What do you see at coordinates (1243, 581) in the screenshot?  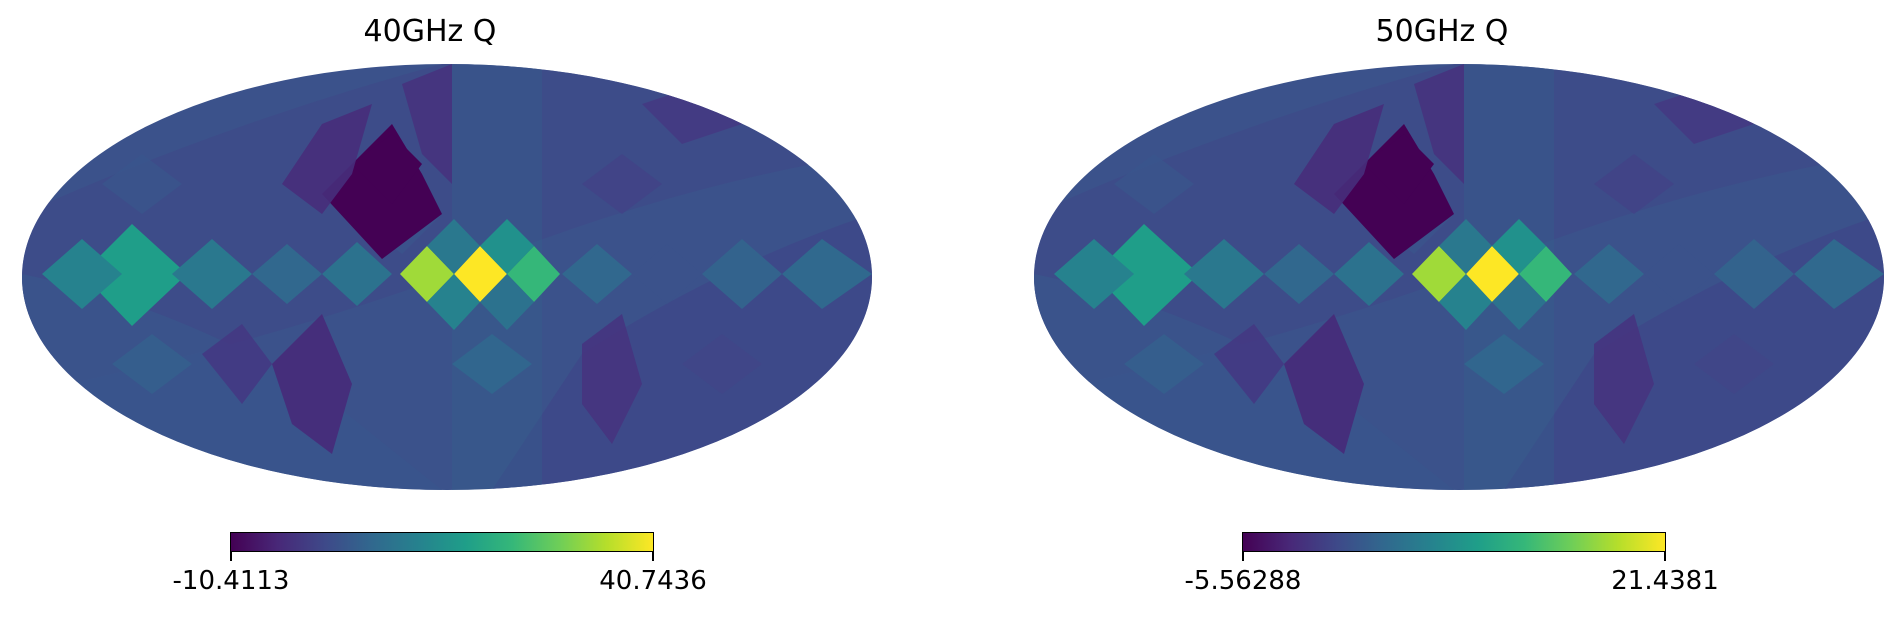 I see `colorbar-min-label: -5.56288` at bounding box center [1243, 581].